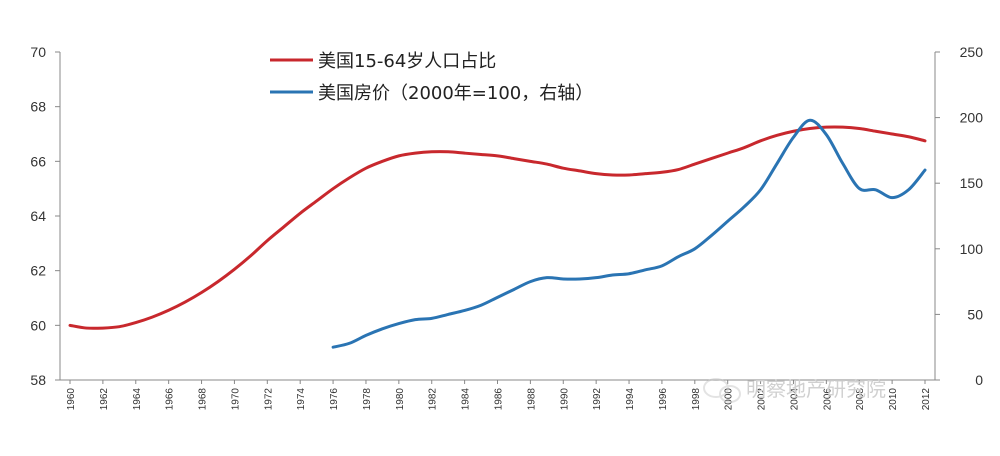 The width and height of the screenshot is (1000, 456). What do you see at coordinates (433, 399) in the screenshot?
I see `x-tick-label: 1982` at bounding box center [433, 399].